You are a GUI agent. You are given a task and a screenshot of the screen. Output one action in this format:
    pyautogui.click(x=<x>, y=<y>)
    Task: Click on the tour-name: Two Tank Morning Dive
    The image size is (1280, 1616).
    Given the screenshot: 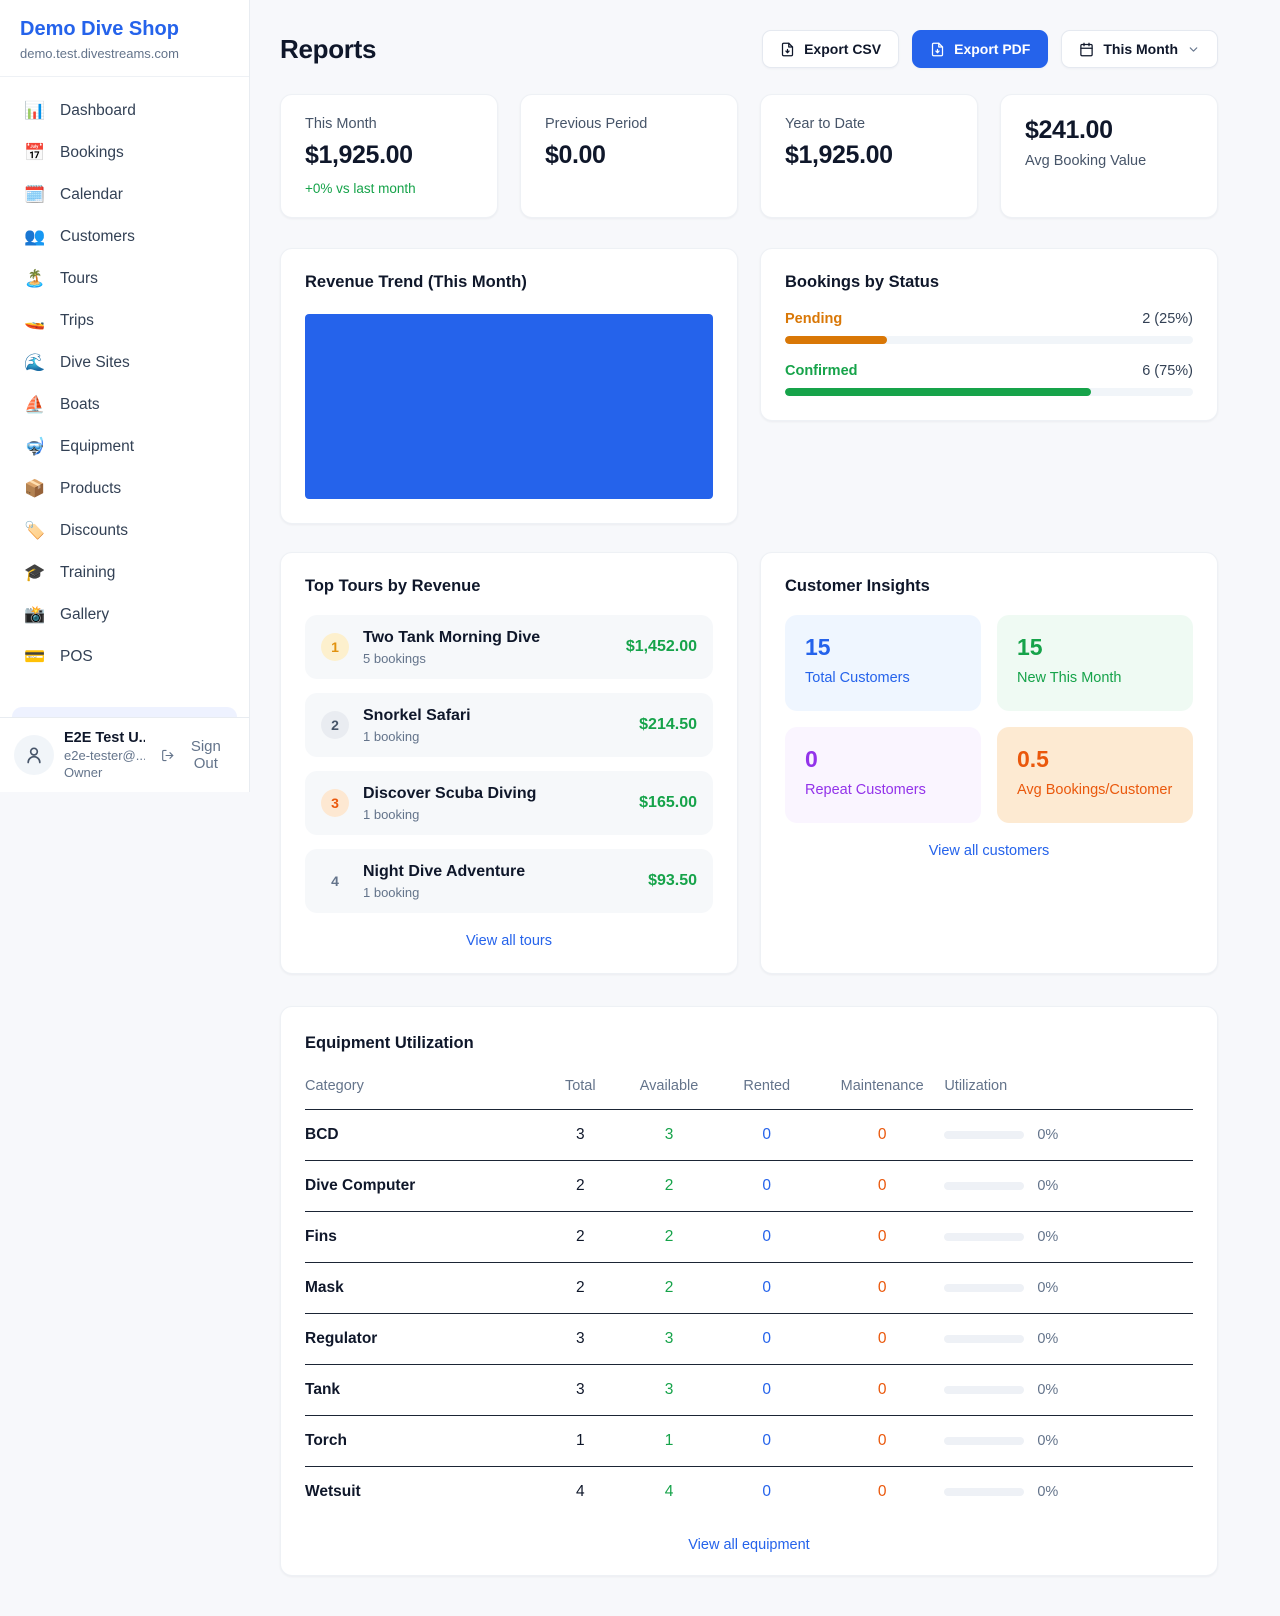 What is the action you would take?
    pyautogui.click(x=452, y=637)
    